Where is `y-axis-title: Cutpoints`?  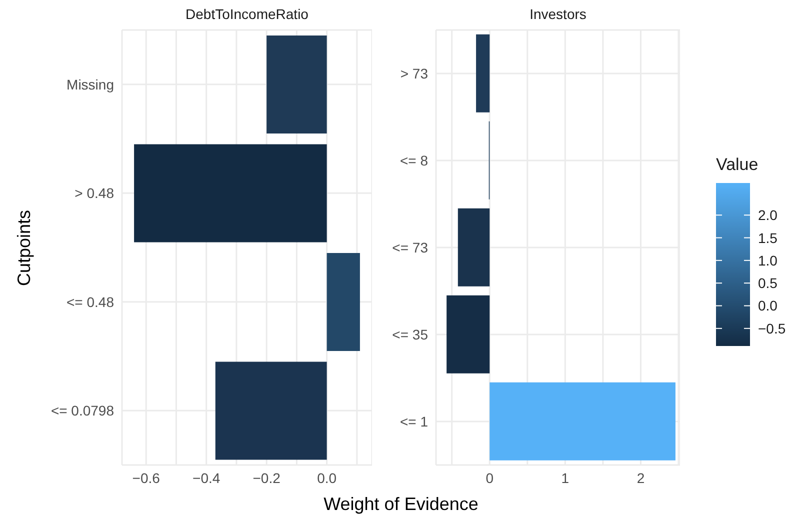 y-axis-title: Cutpoints is located at coordinates (24, 248).